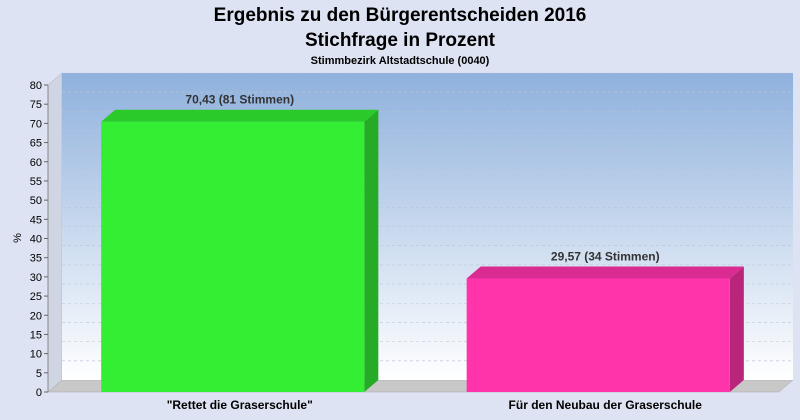 Image resolution: width=800 pixels, height=420 pixels. I want to click on data-label: 29,57 (34 Stimmen), so click(605, 257).